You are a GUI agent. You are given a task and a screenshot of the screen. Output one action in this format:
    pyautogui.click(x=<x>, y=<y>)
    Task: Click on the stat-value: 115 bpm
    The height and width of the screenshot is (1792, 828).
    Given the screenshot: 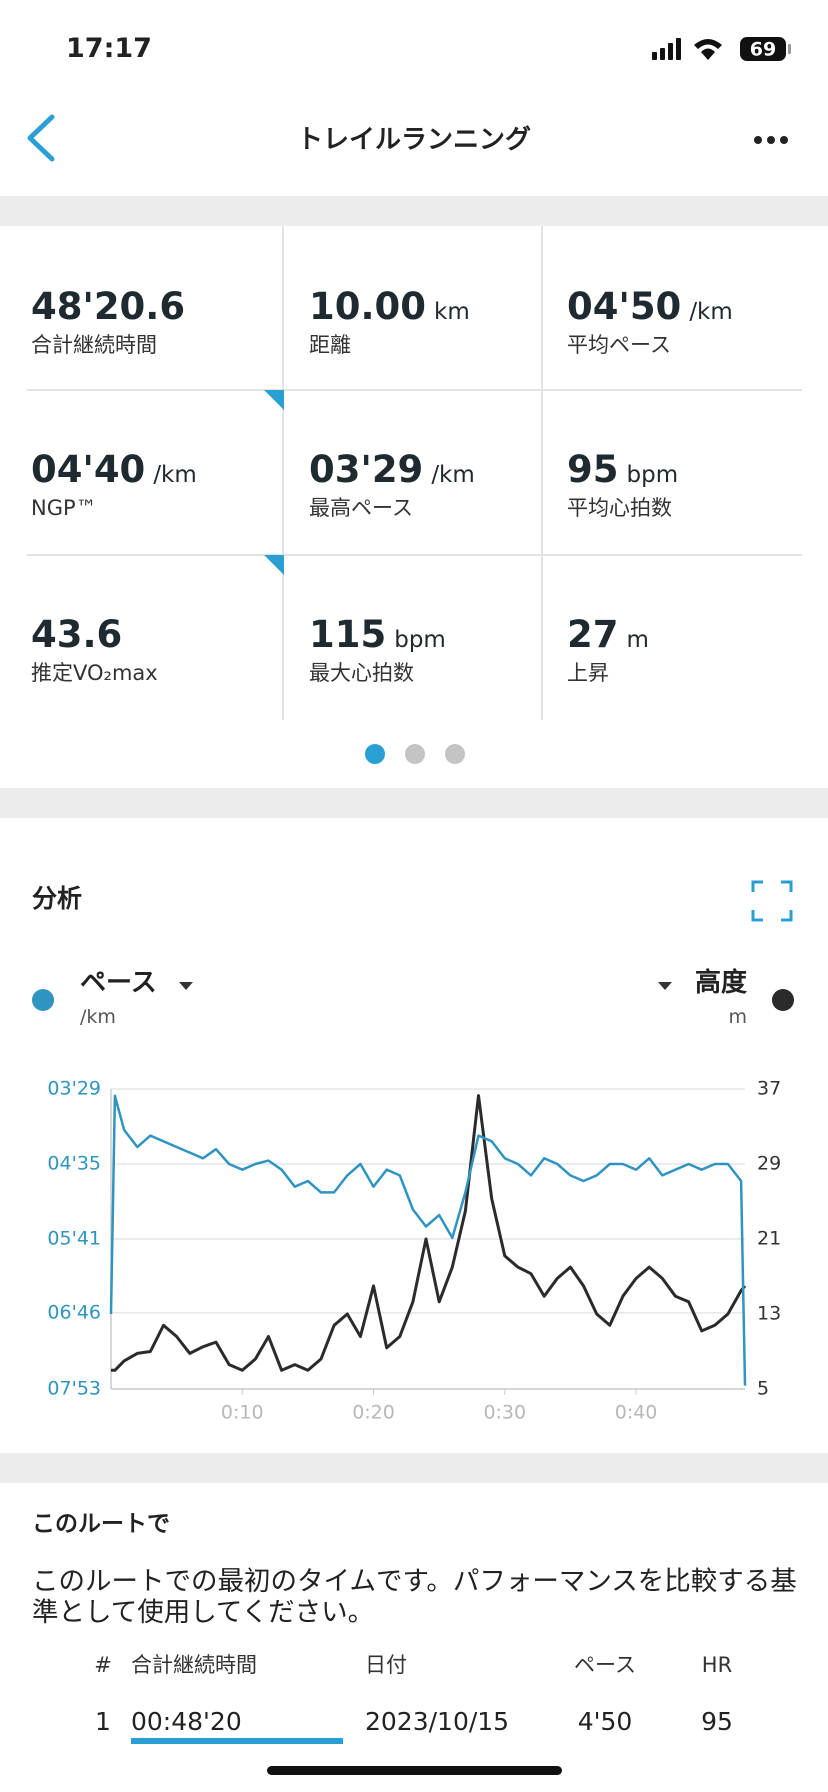 What is the action you would take?
    pyautogui.click(x=377, y=634)
    